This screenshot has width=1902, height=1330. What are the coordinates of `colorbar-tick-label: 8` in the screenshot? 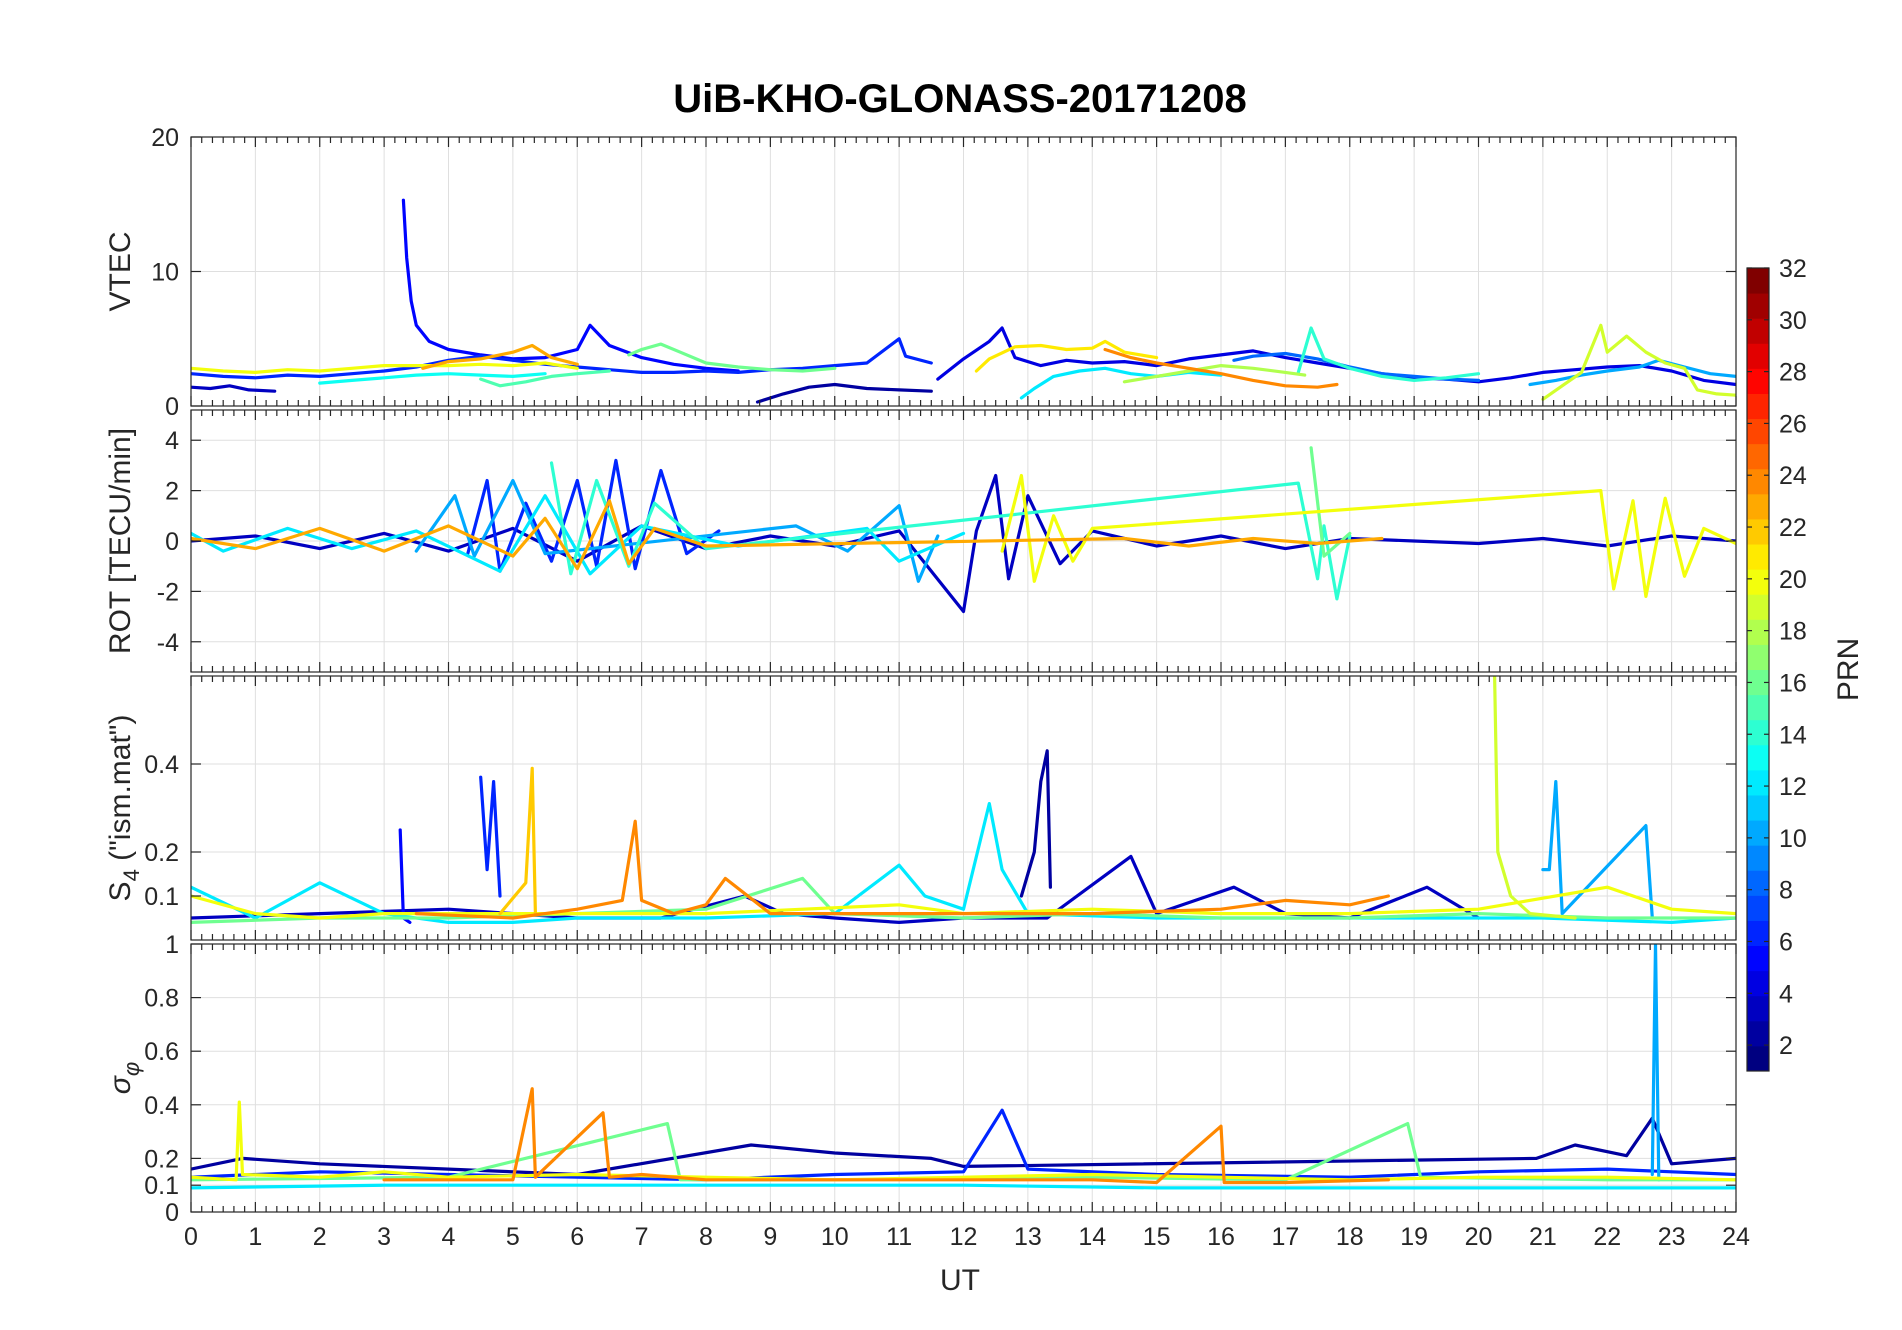 It's located at (1786, 891).